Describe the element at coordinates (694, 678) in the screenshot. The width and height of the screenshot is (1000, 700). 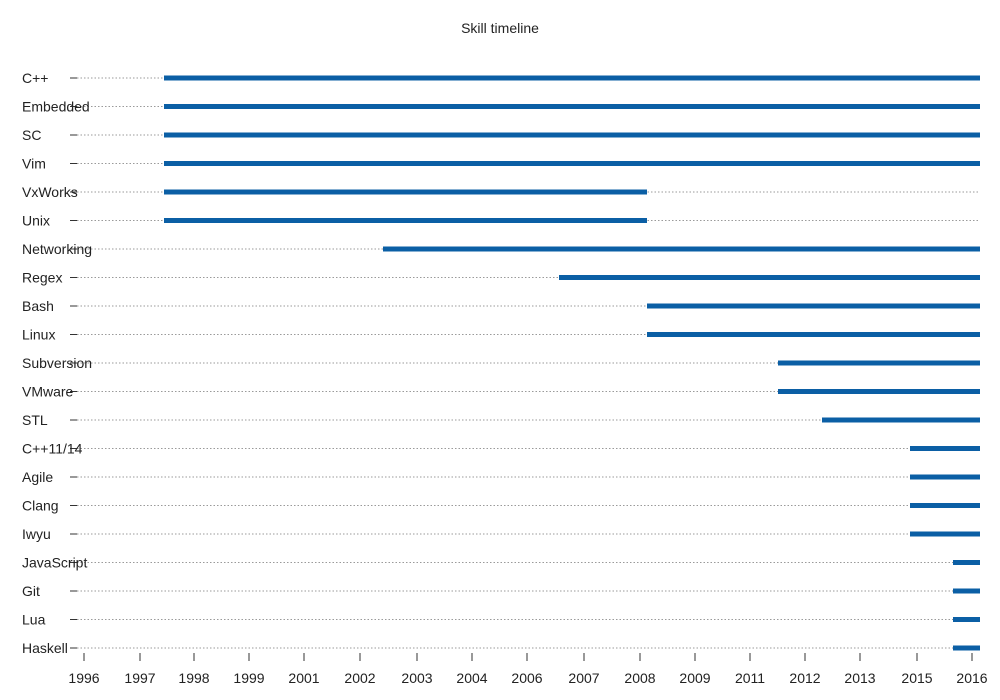
I see `x-tick-label: 2009` at that location.